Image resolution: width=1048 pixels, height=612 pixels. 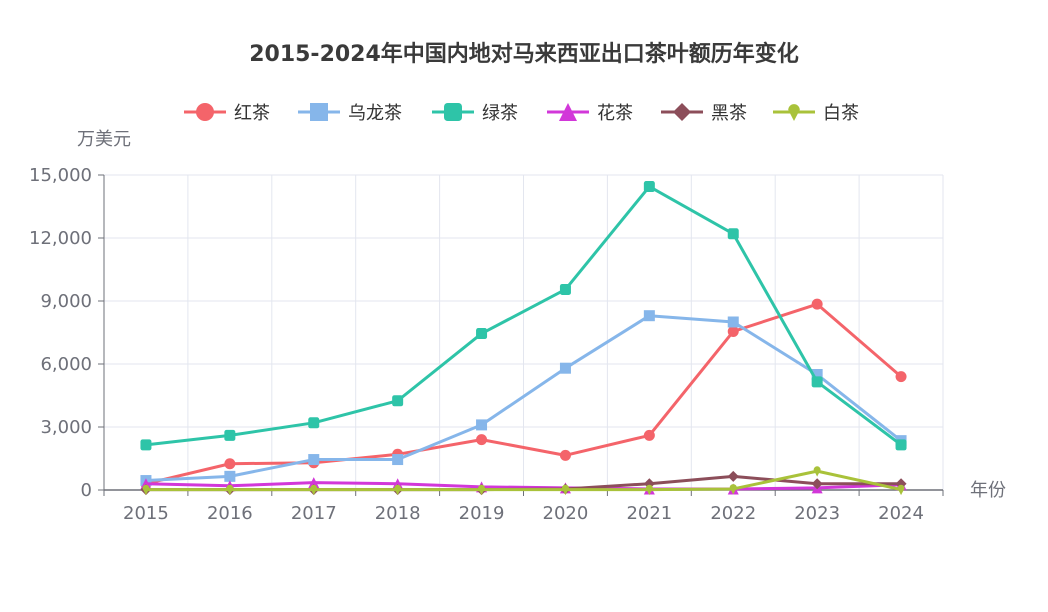 I want to click on legend-label: 红茶, so click(x=252, y=113).